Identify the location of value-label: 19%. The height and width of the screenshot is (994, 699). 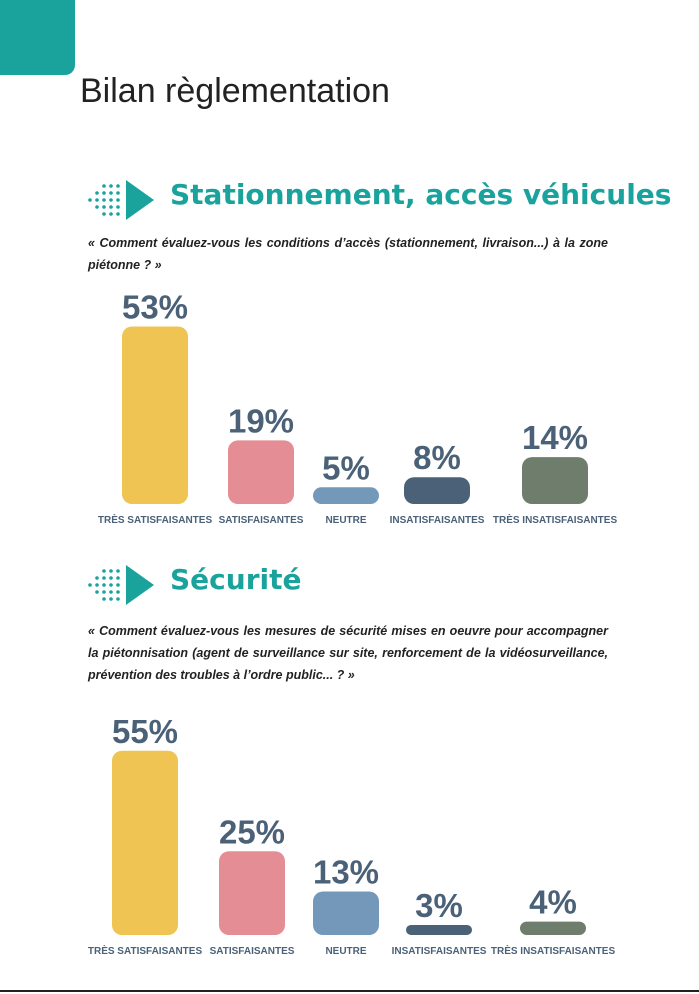
(261, 420).